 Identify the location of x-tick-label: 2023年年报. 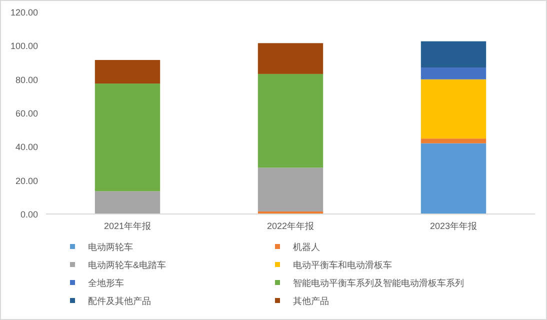
(454, 226).